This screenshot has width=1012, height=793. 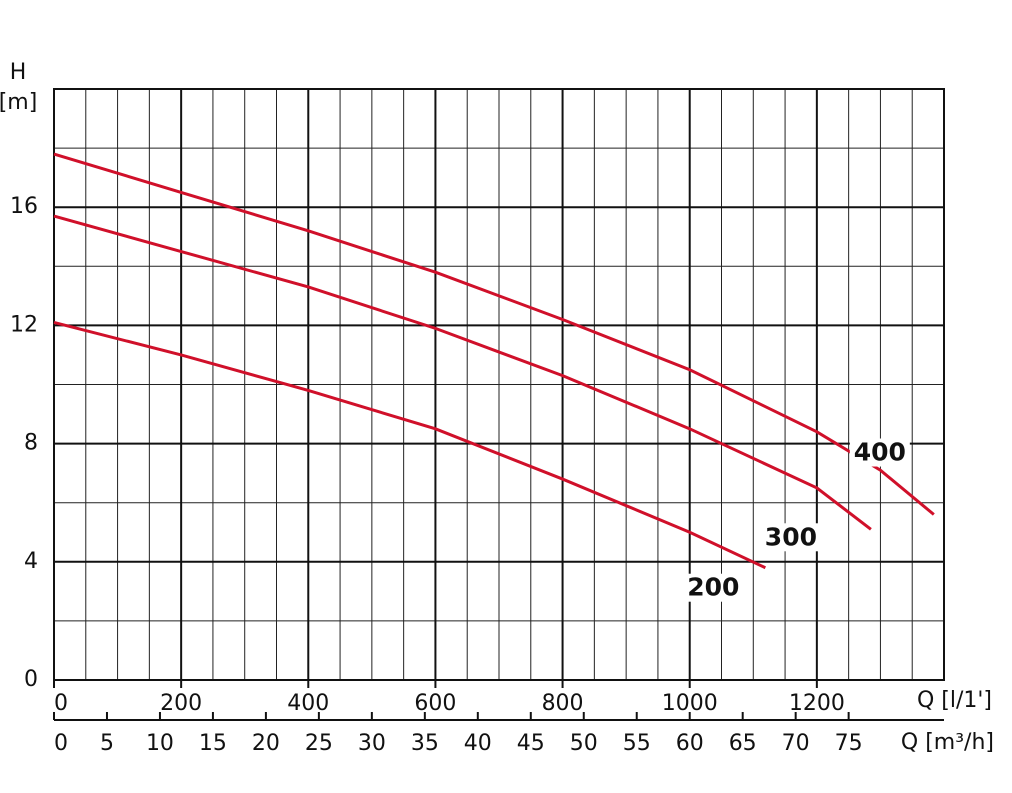 I want to click on x2-tick-label: 35, so click(x=425, y=743).